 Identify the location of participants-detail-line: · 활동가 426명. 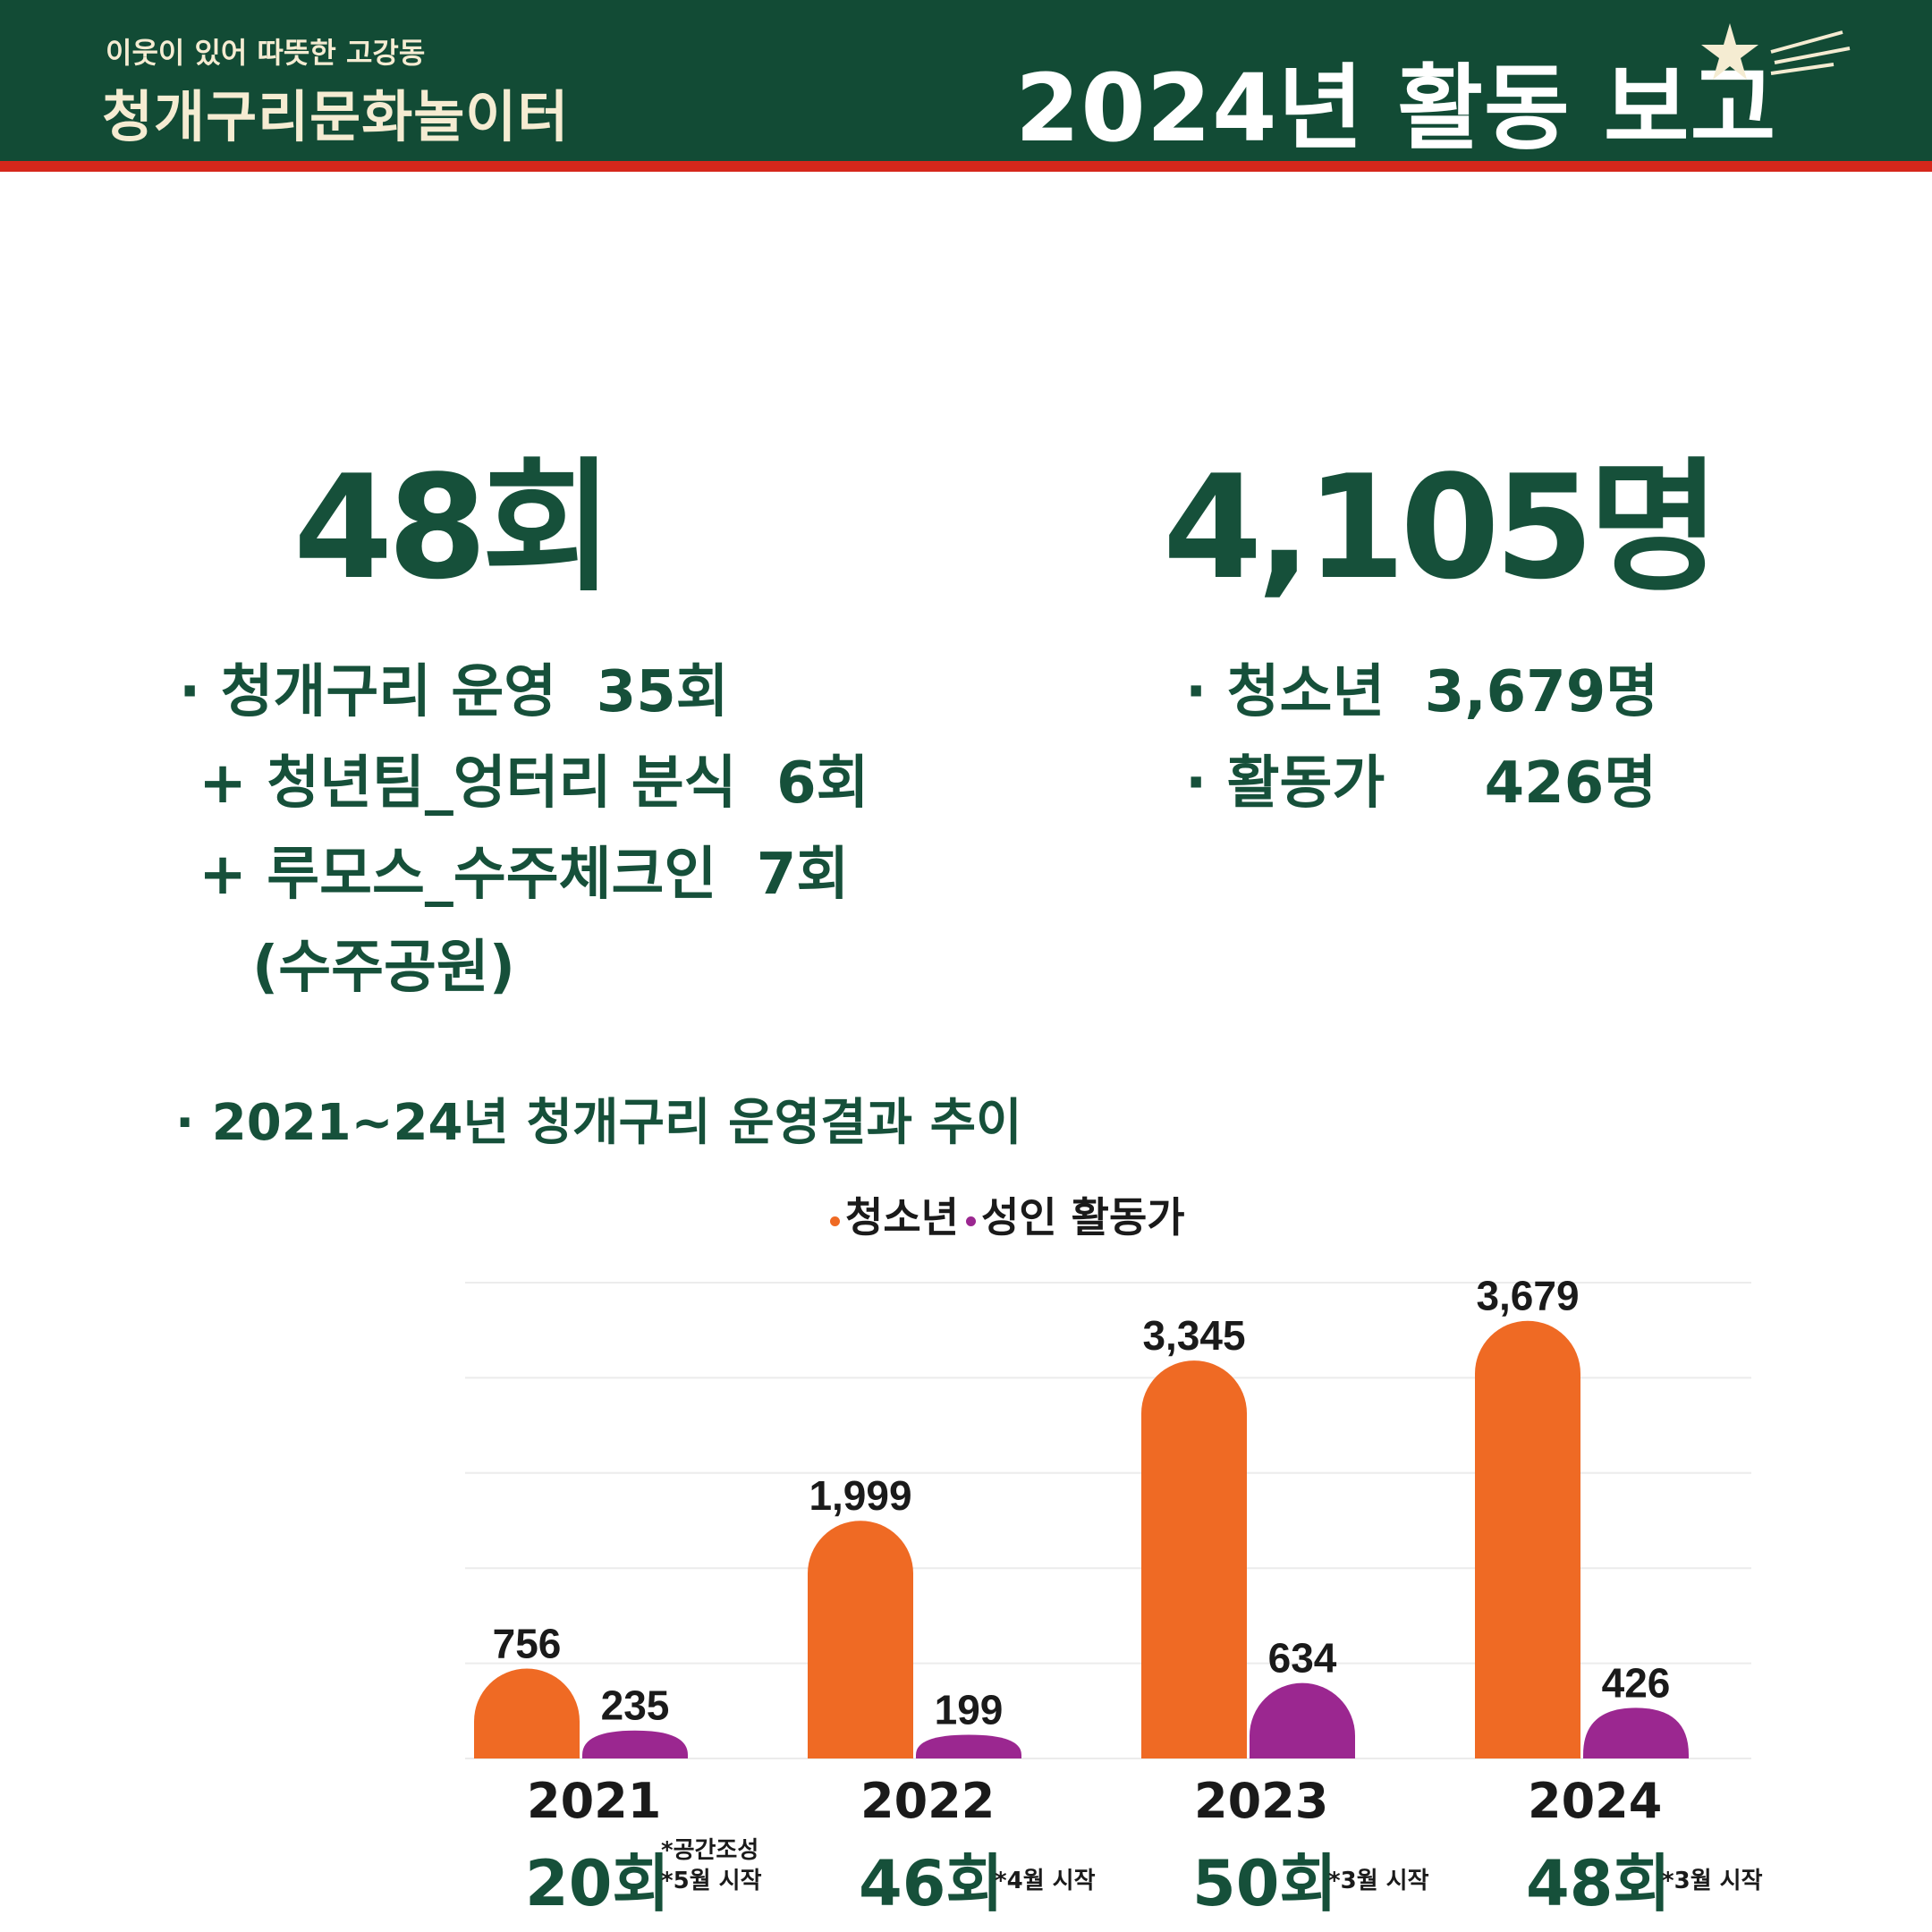
(1421, 783).